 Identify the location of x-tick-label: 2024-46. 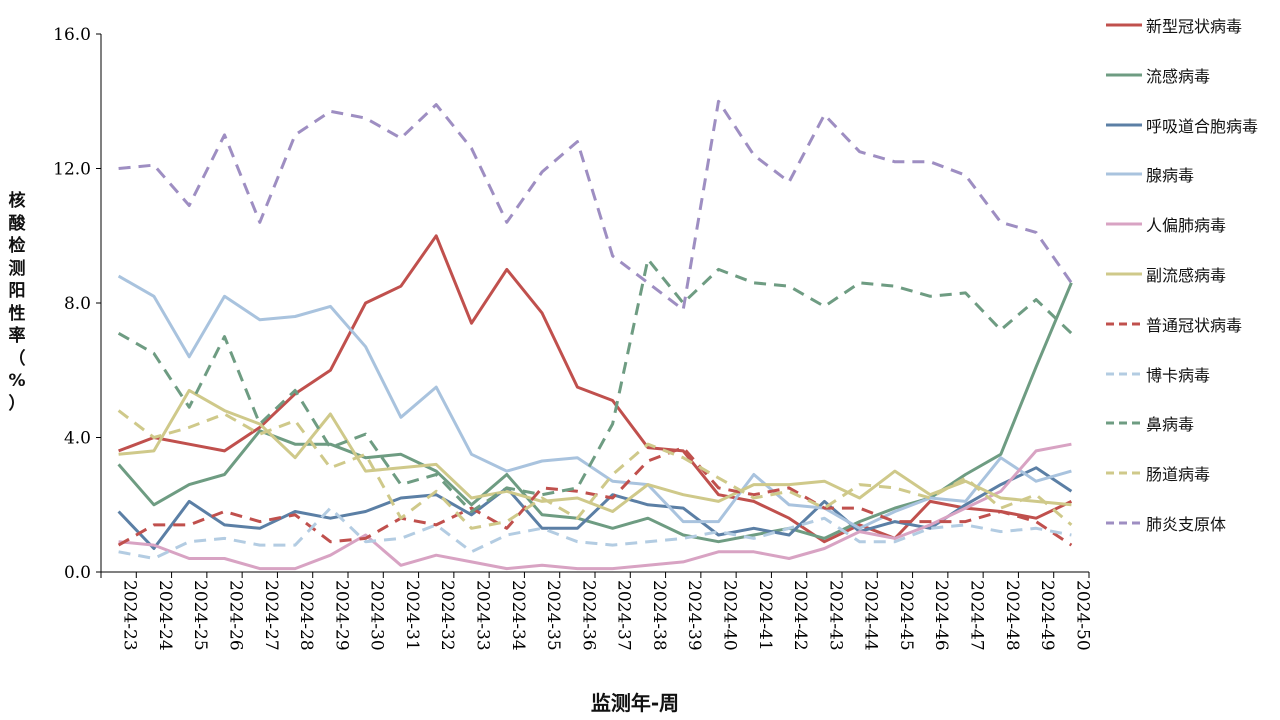
(941, 615).